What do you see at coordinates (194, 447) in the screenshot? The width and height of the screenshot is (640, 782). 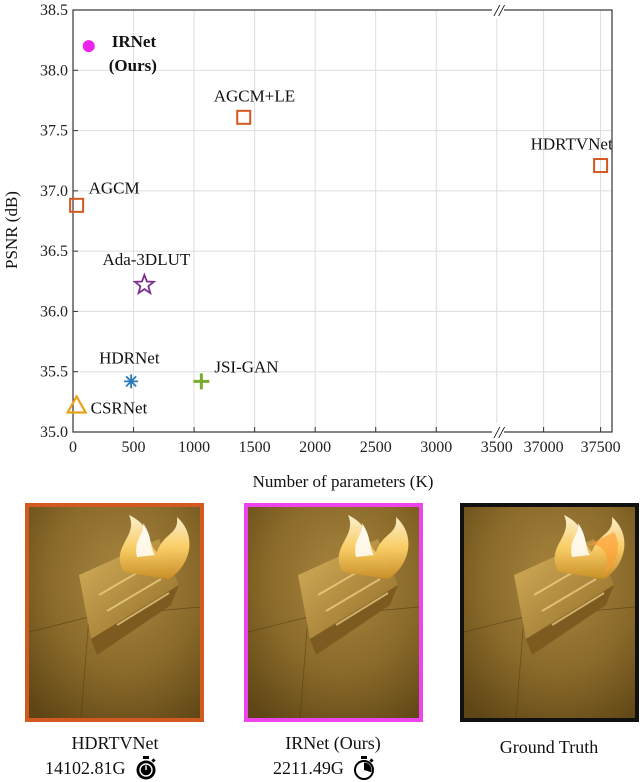 I see `x-tick-label: 1000` at bounding box center [194, 447].